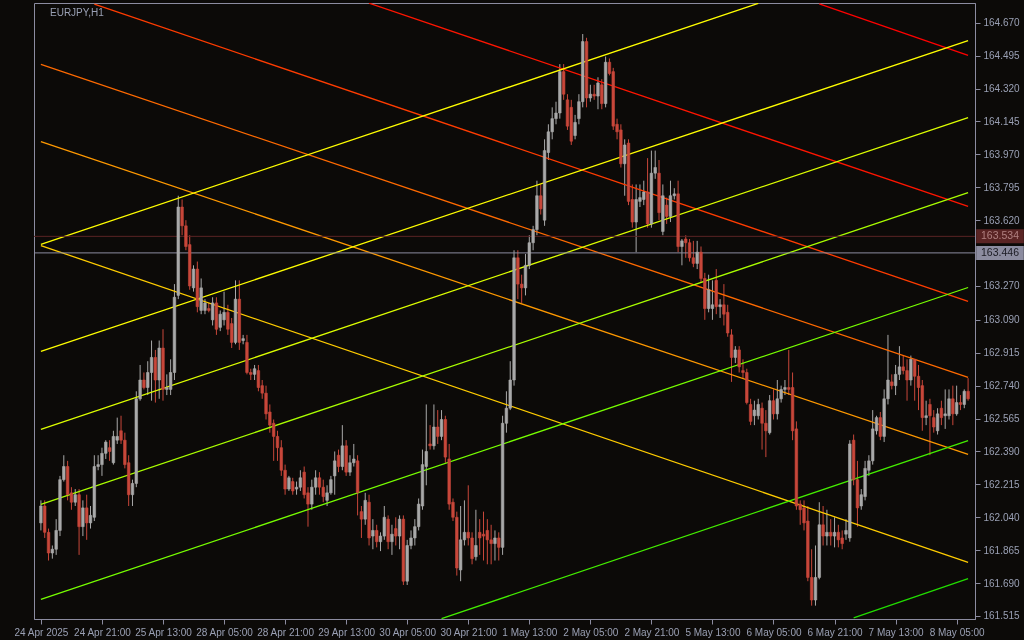 This screenshot has width=1024, height=640. Describe the element at coordinates (957, 632) in the screenshot. I see `x-tick-label: 8 May 05:00` at that location.